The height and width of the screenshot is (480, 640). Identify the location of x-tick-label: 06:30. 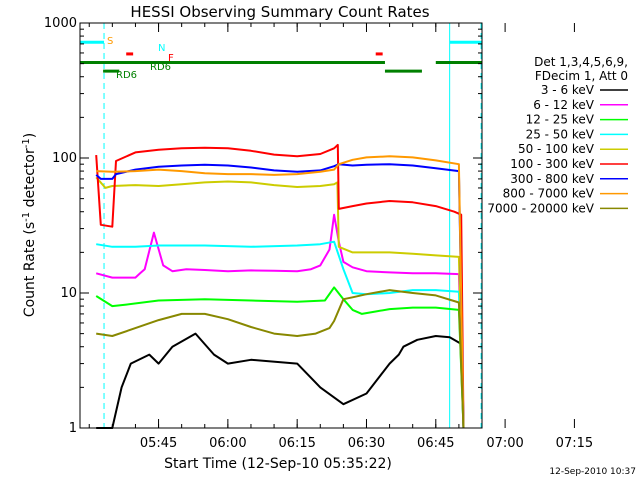
(366, 443).